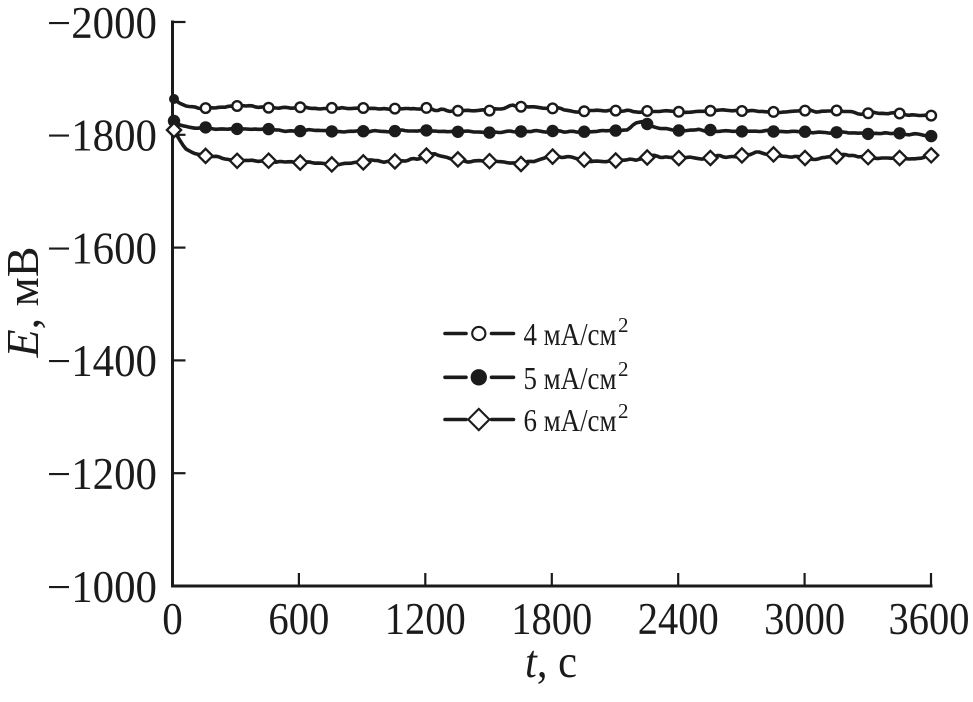 Image resolution: width=973 pixels, height=702 pixels. Describe the element at coordinates (298, 619) in the screenshot. I see `svg-text: 600` at that location.